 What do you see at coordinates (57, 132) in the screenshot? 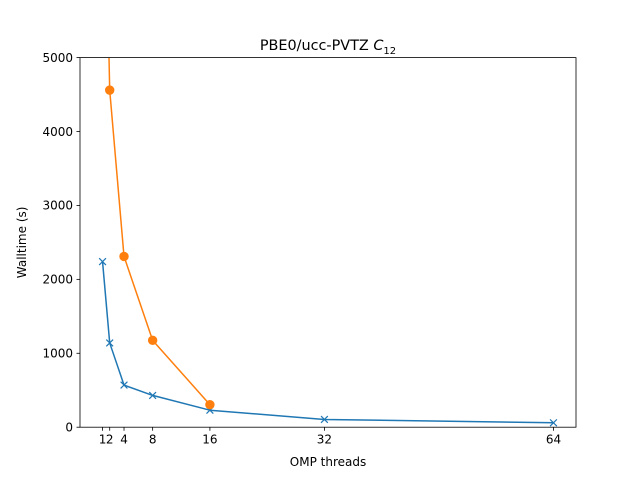
I see `y-tick-label: 4000` at bounding box center [57, 132].